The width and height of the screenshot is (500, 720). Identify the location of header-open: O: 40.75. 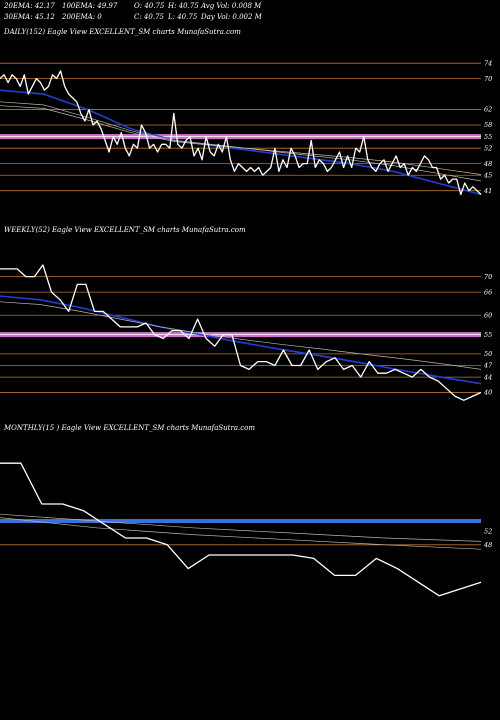
(149, 6).